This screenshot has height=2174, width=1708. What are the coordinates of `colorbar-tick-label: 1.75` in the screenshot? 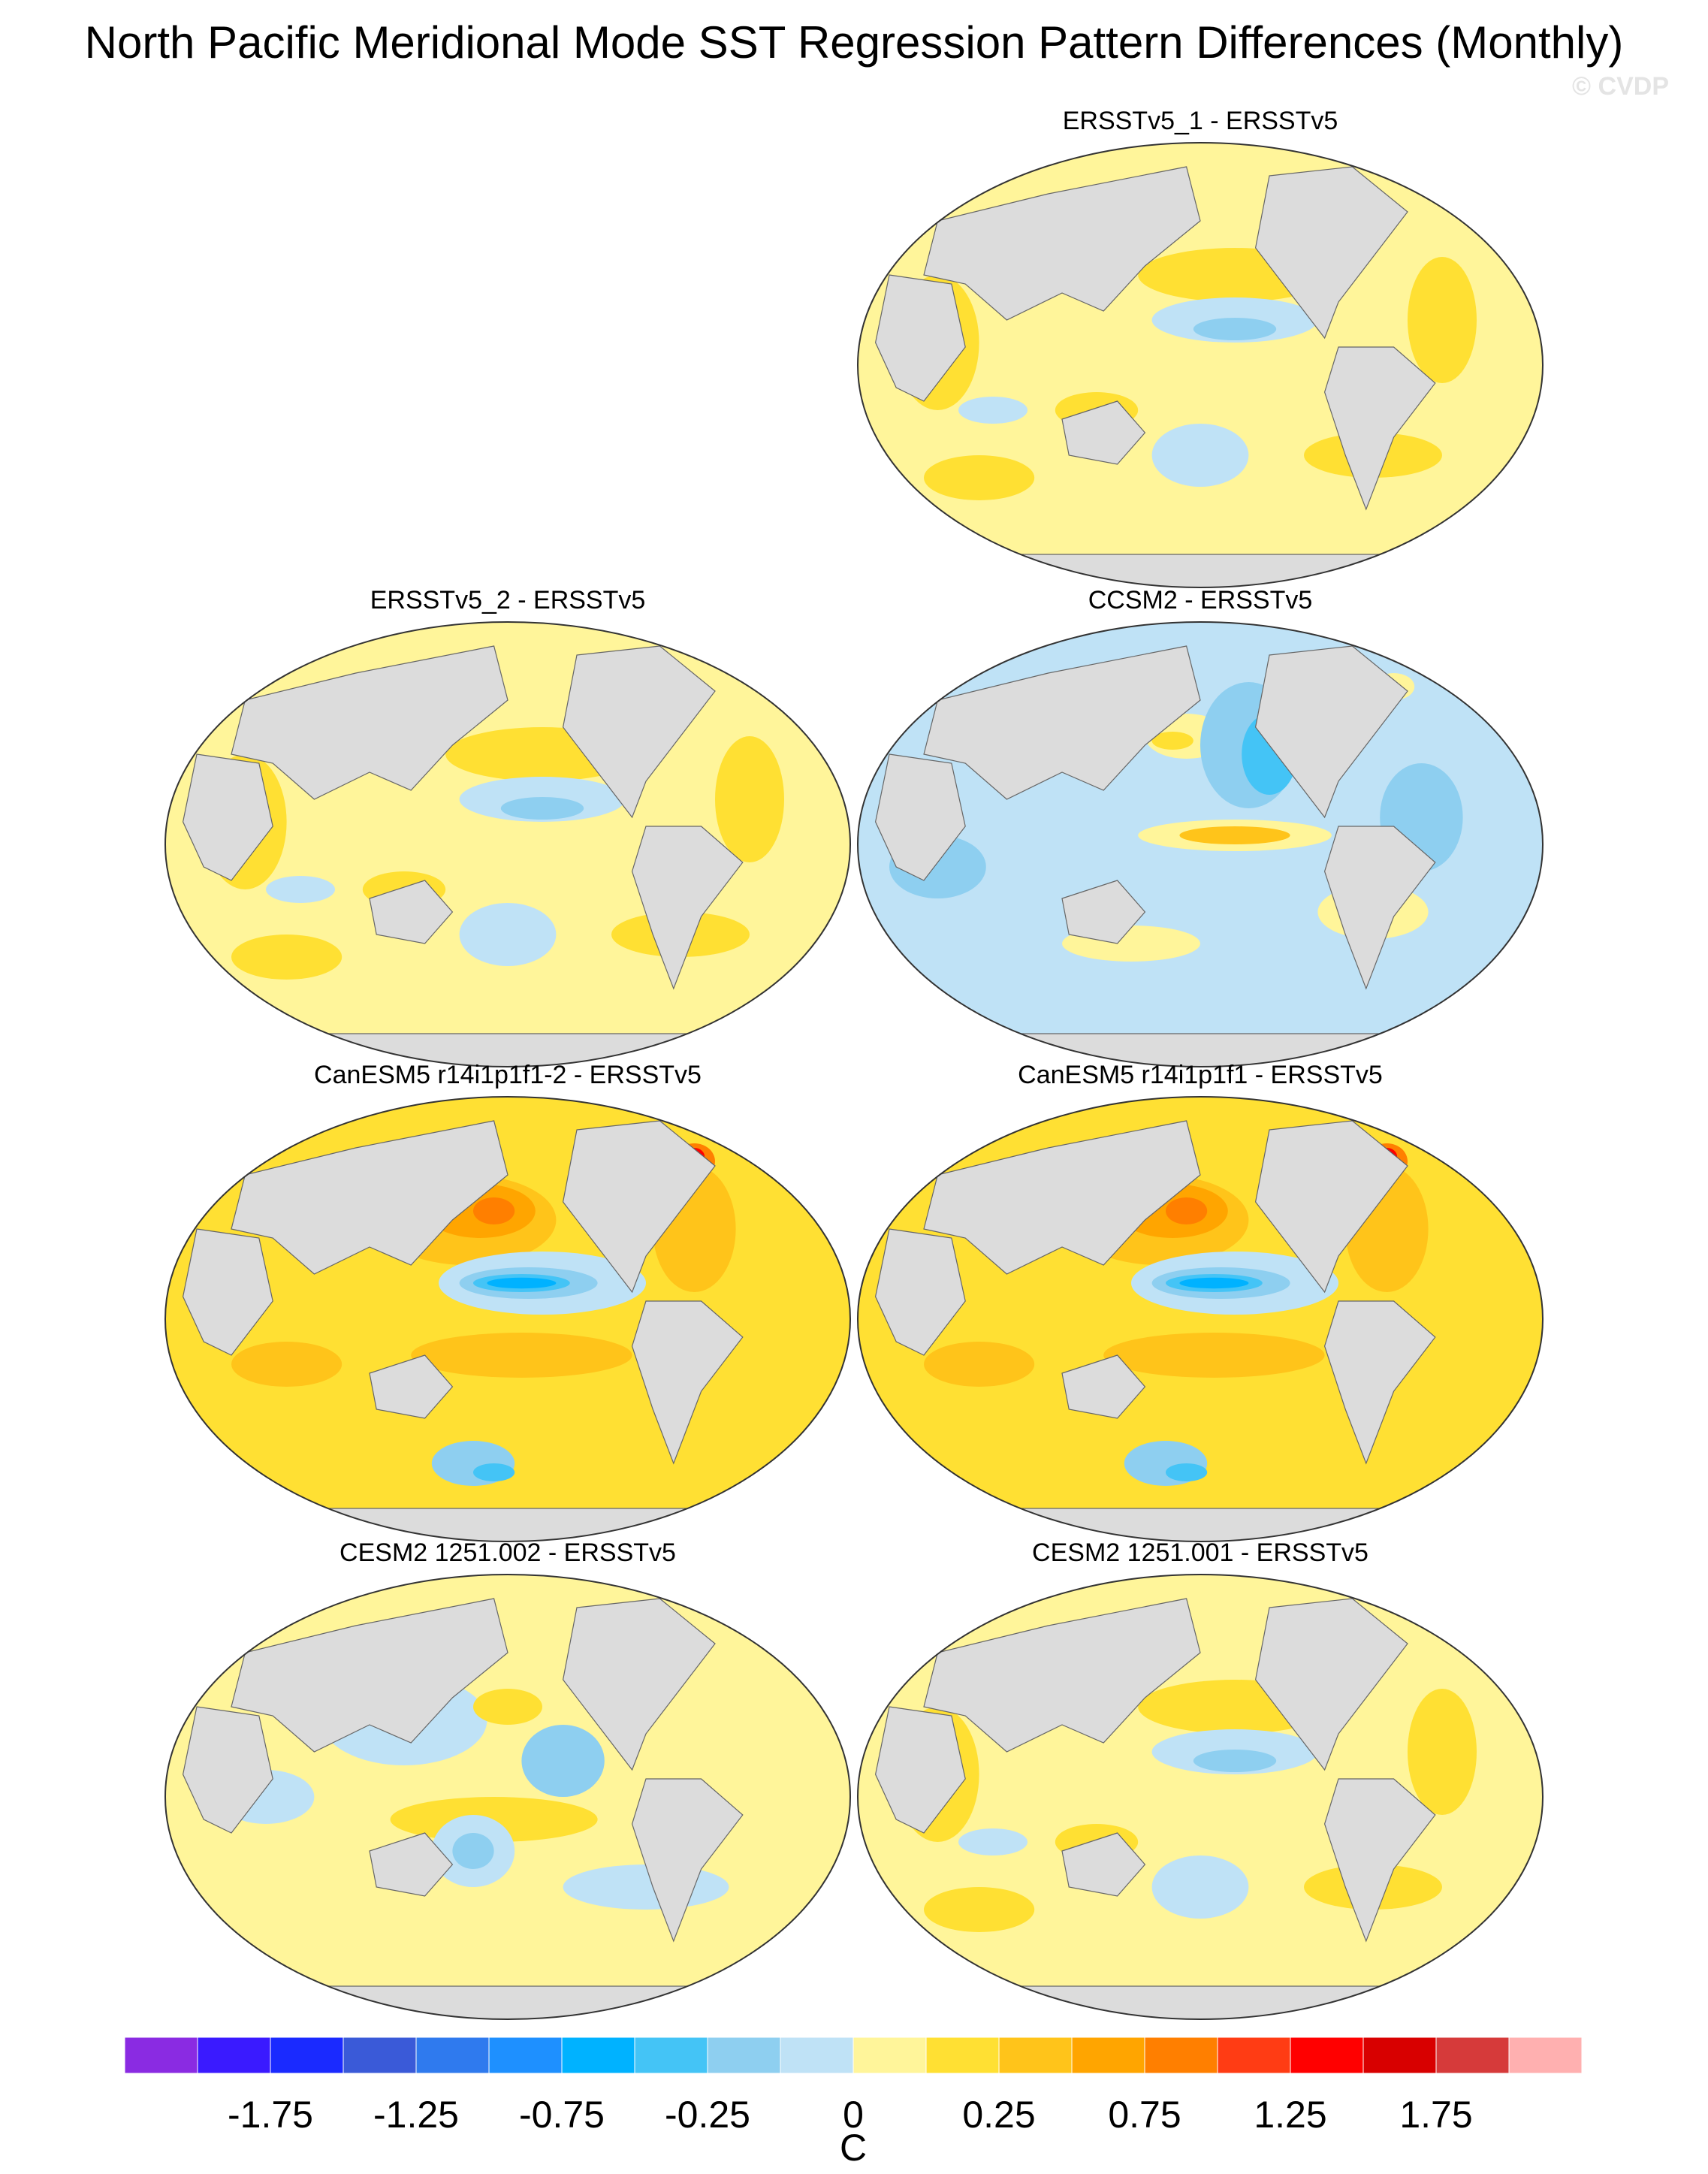 It's located at (1436, 2115).